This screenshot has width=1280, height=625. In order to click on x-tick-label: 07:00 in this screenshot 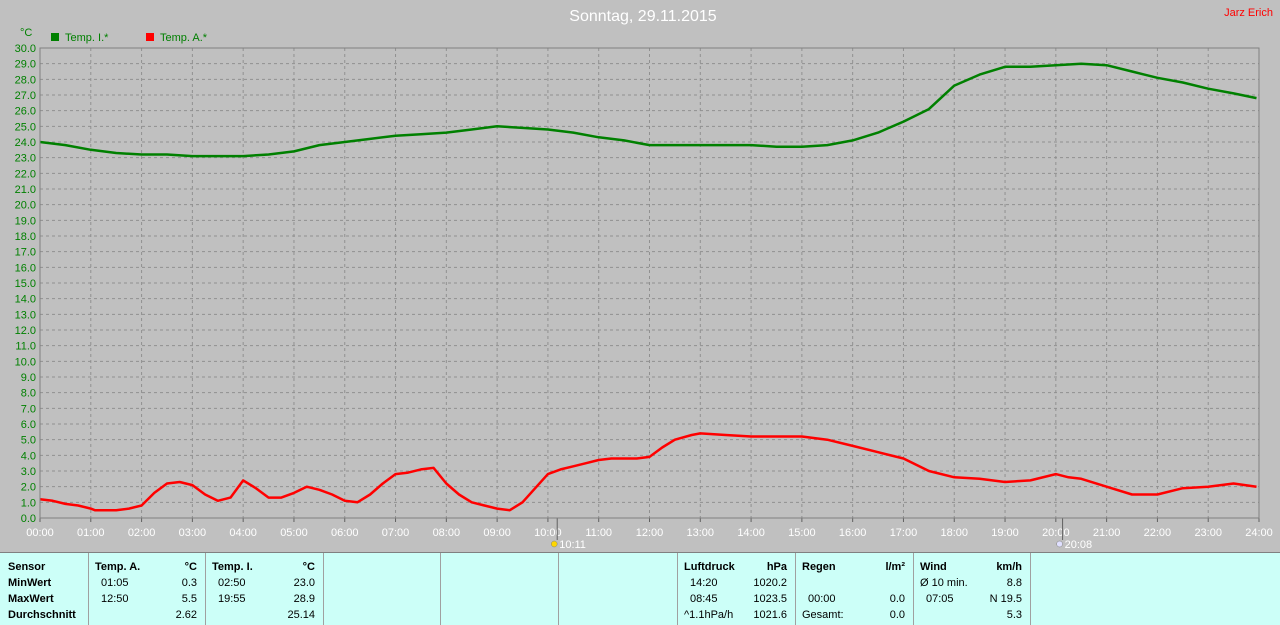, I will do `click(396, 533)`.